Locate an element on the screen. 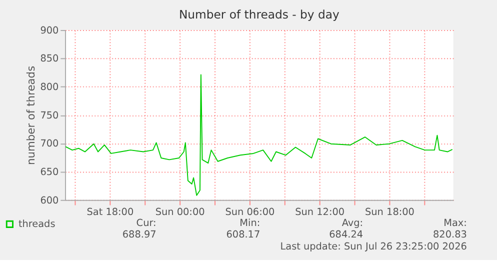 The width and height of the screenshot is (497, 275). y-tick-label: 600 is located at coordinates (49, 200).